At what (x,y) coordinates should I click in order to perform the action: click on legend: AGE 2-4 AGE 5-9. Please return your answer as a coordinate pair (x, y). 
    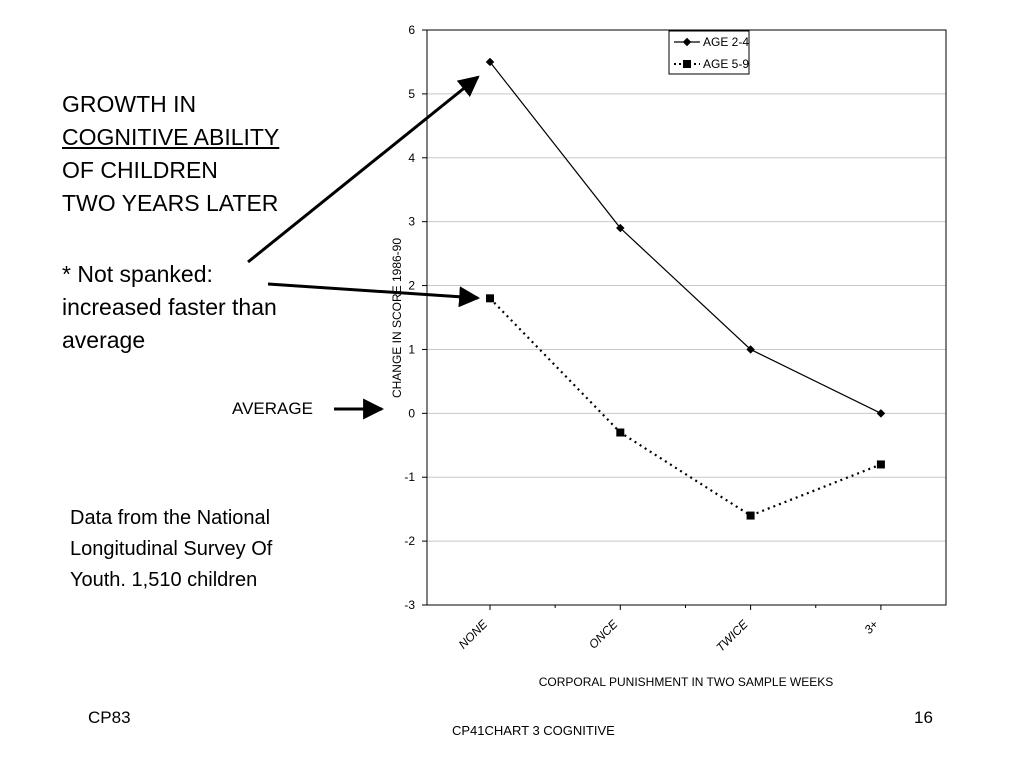
    Looking at the image, I should click on (709, 52).